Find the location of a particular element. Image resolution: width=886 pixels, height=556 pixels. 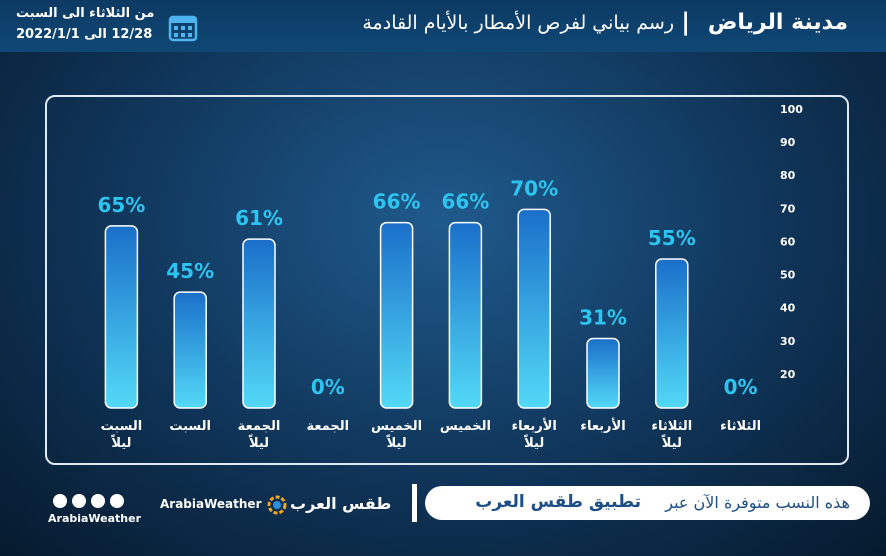

x-tick-label: السبت ليلاً is located at coordinates (121, 435).